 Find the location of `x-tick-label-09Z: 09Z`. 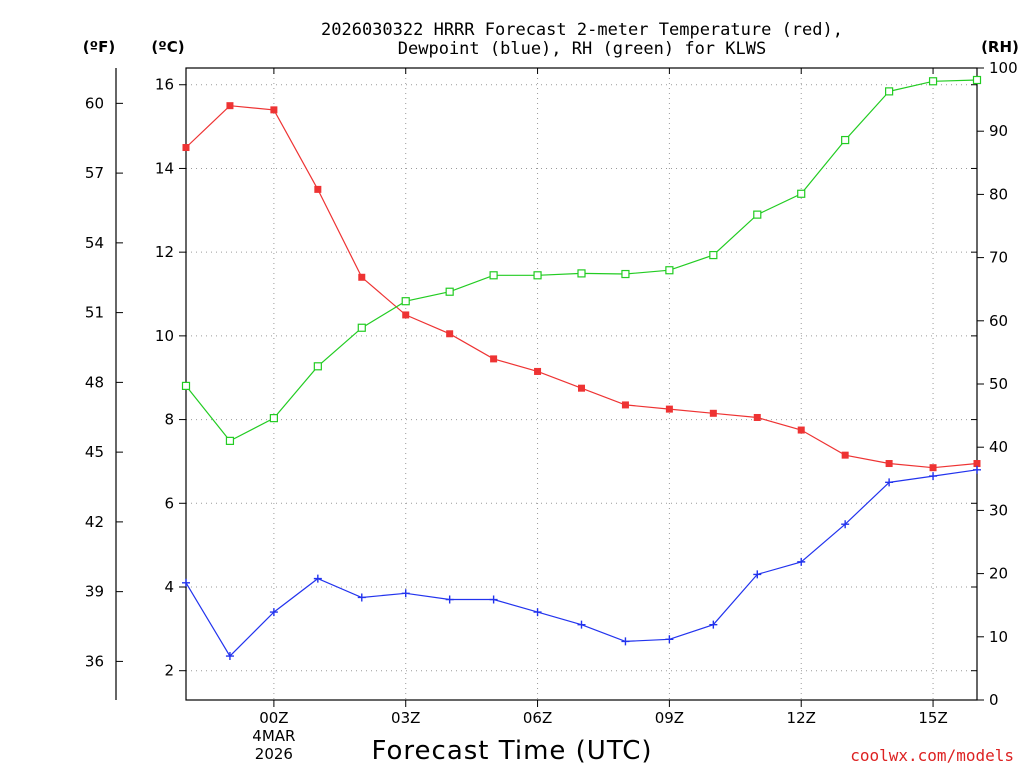

x-tick-label-09Z: 09Z is located at coordinates (669, 718).